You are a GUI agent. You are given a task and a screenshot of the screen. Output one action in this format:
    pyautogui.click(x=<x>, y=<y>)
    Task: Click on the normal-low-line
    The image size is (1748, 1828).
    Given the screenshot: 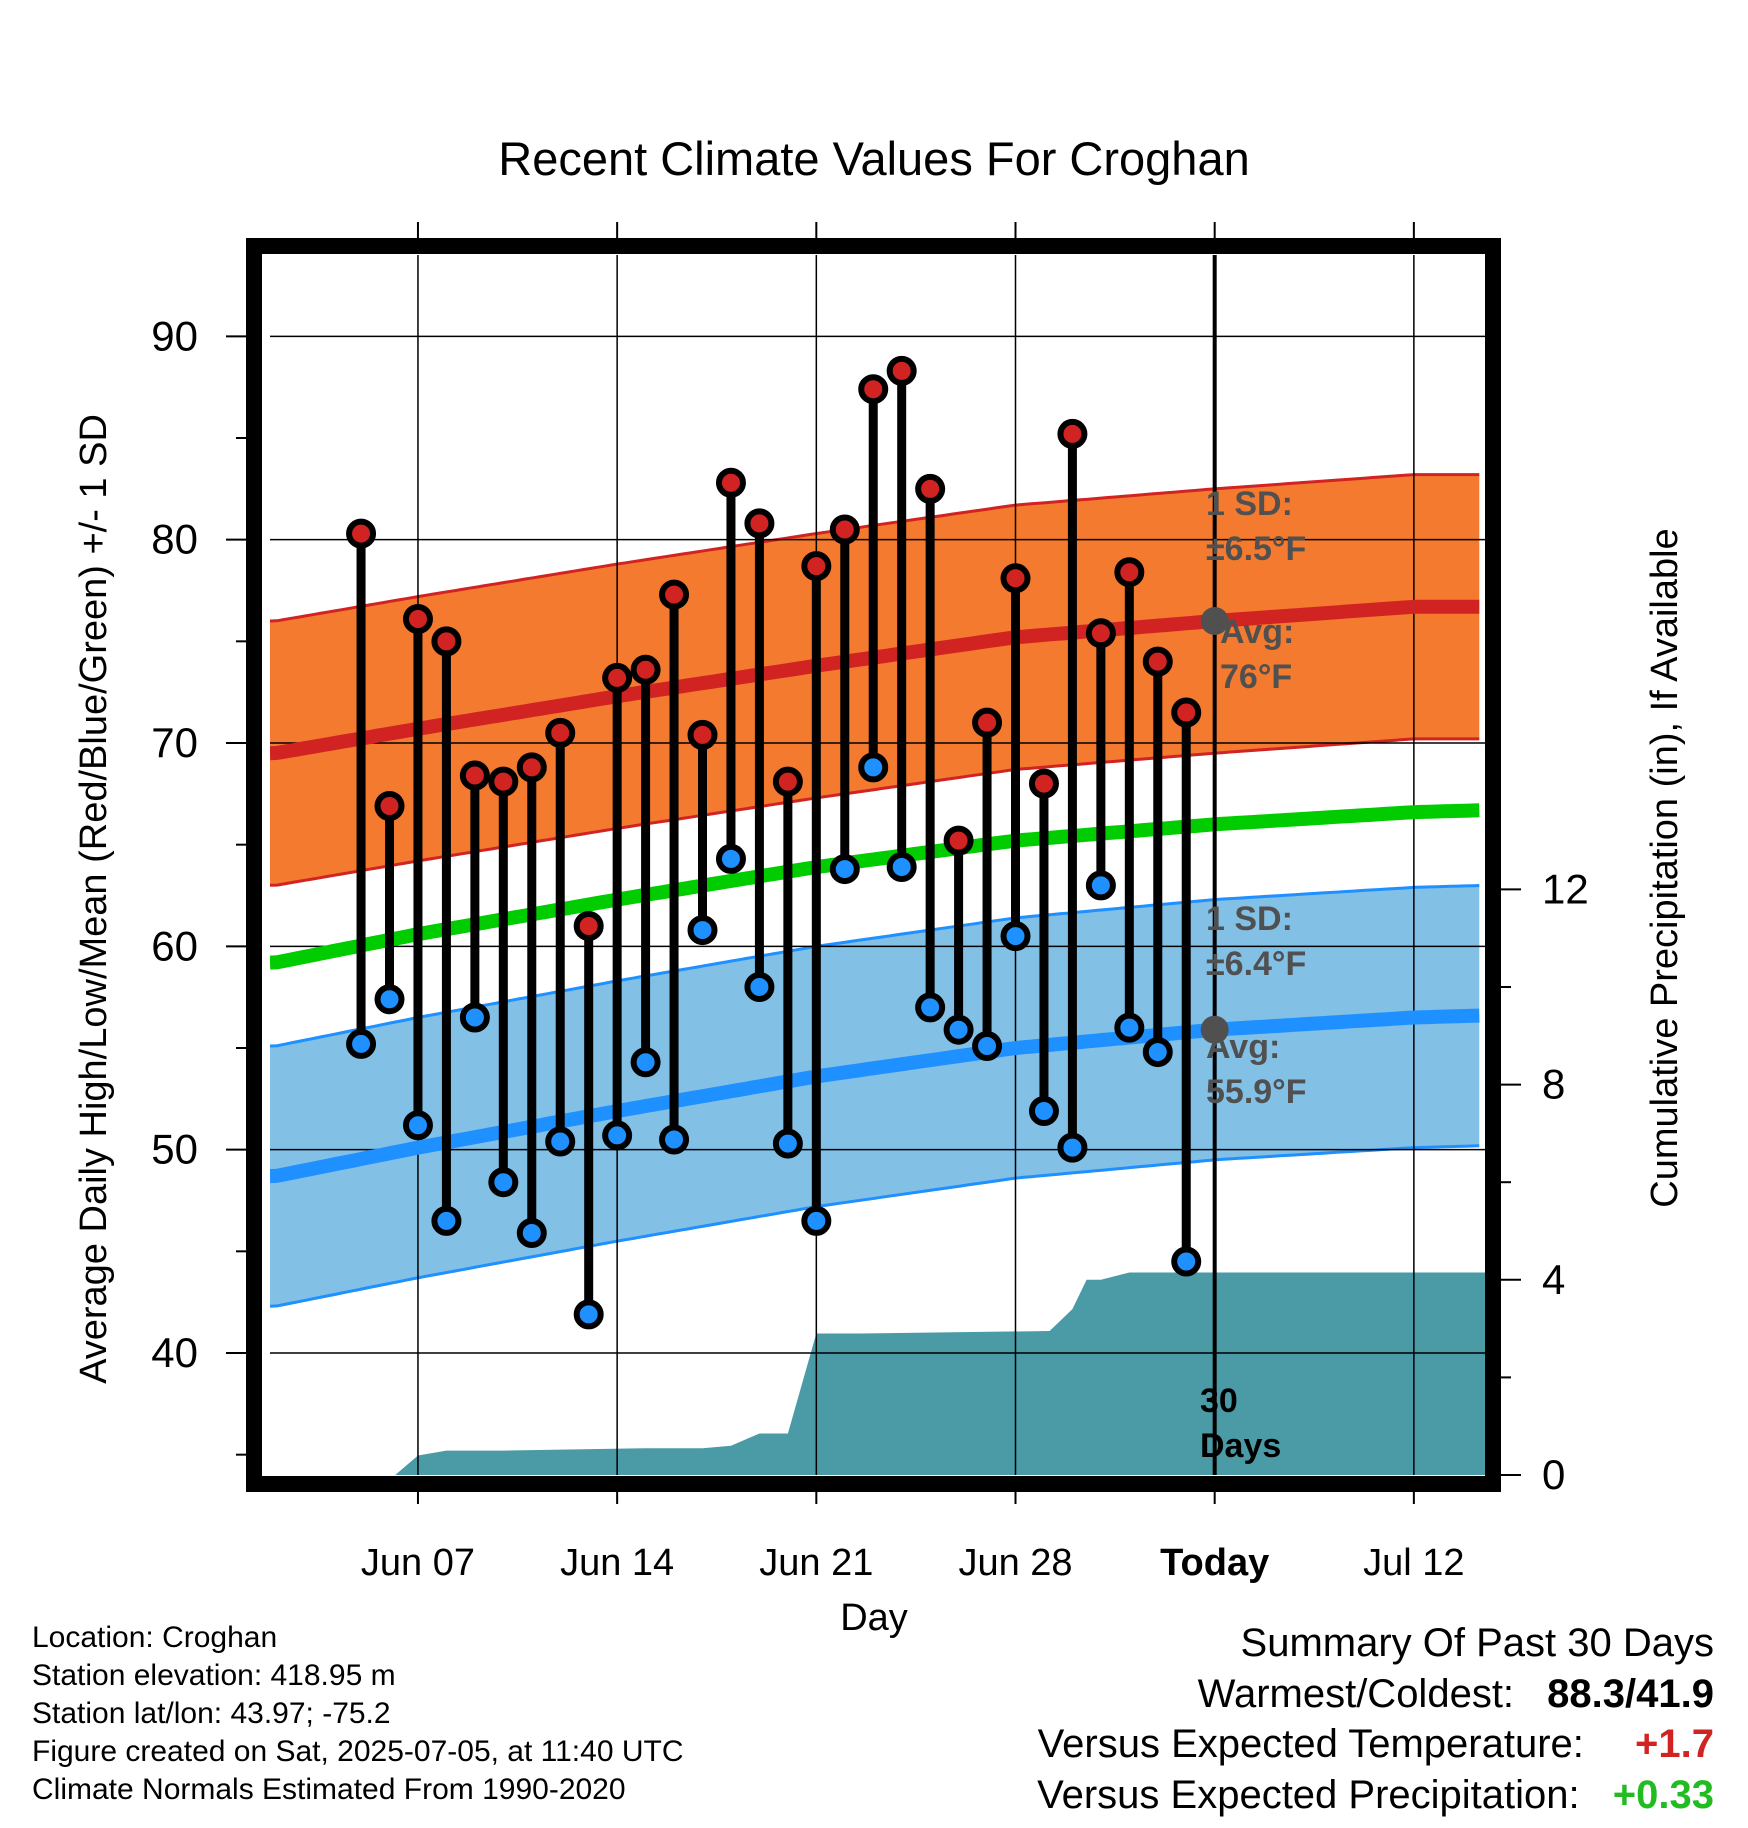 What is the action you would take?
    pyautogui.click(x=875, y=1096)
    